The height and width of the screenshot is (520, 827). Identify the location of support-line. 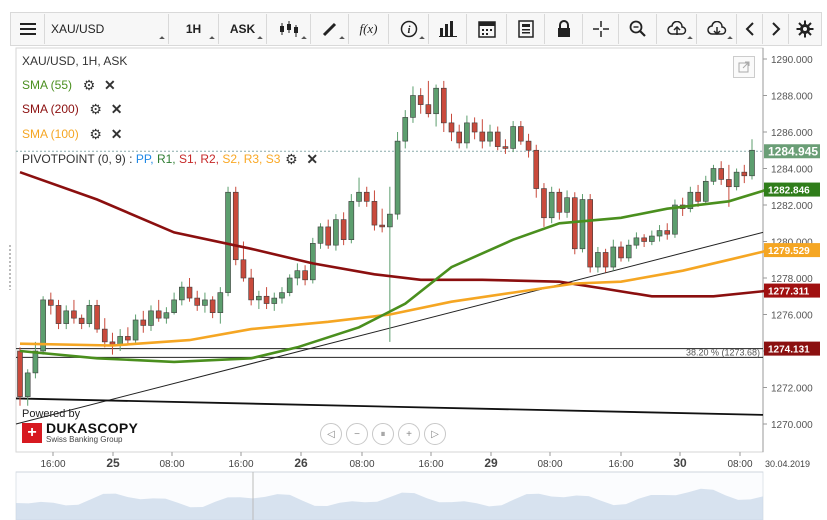
(389, 406).